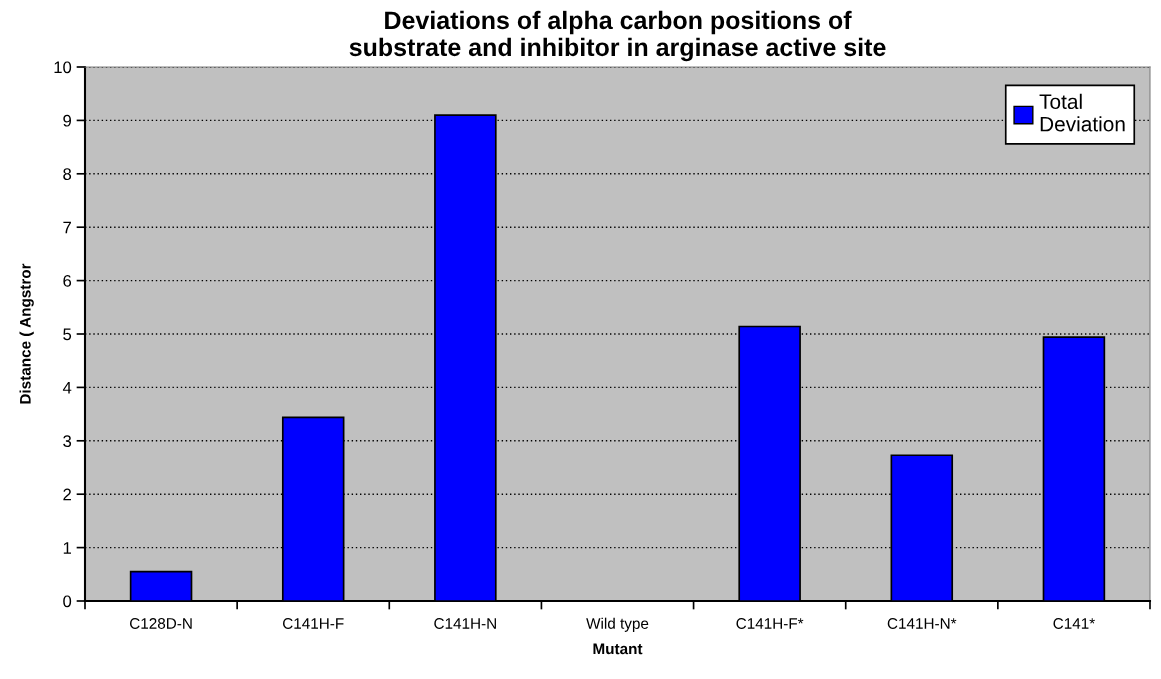 This screenshot has width=1161, height=679. What do you see at coordinates (617, 36) in the screenshot?
I see `chart-title: Deviations of alpha carbon positions of substrate and inhibitor in arginase active site` at bounding box center [617, 36].